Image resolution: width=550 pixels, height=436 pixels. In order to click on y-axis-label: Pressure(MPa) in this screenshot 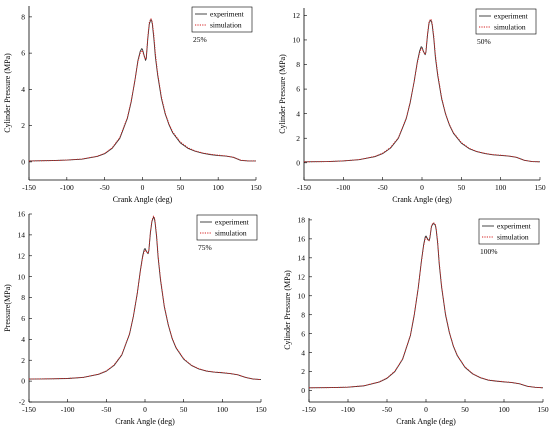, I will do `click(7, 308)`.